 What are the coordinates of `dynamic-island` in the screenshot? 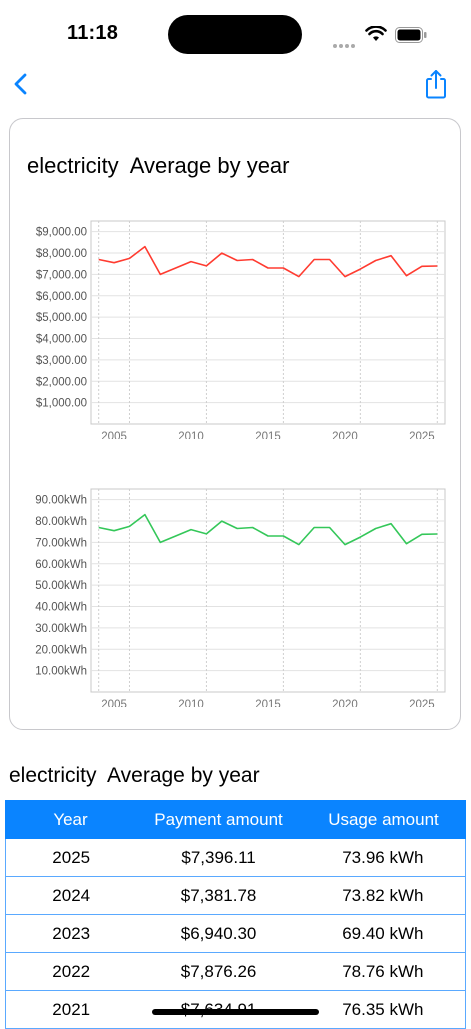 It's located at (235, 34).